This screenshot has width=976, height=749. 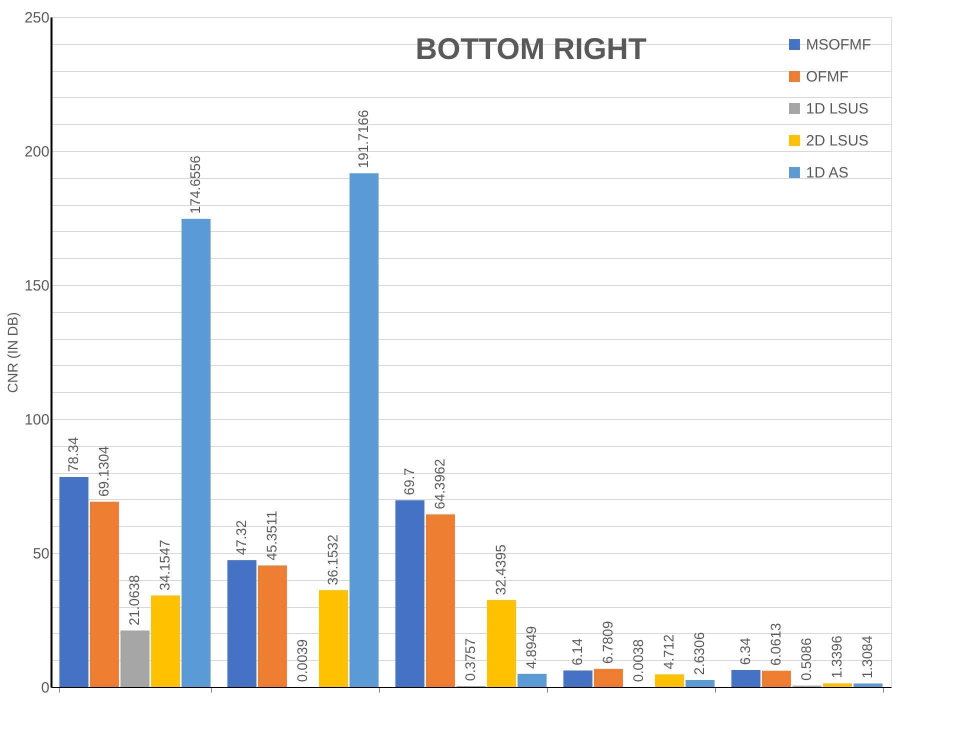 I want to click on text: BOTTOM RIGHT, so click(x=531, y=49).